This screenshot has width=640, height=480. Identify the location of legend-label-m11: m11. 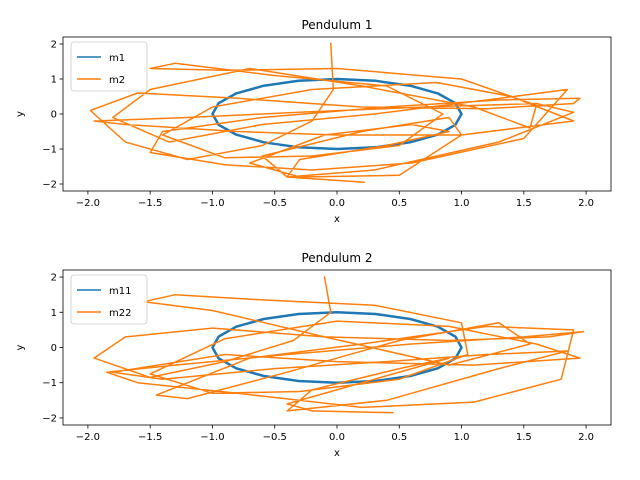
(120, 291).